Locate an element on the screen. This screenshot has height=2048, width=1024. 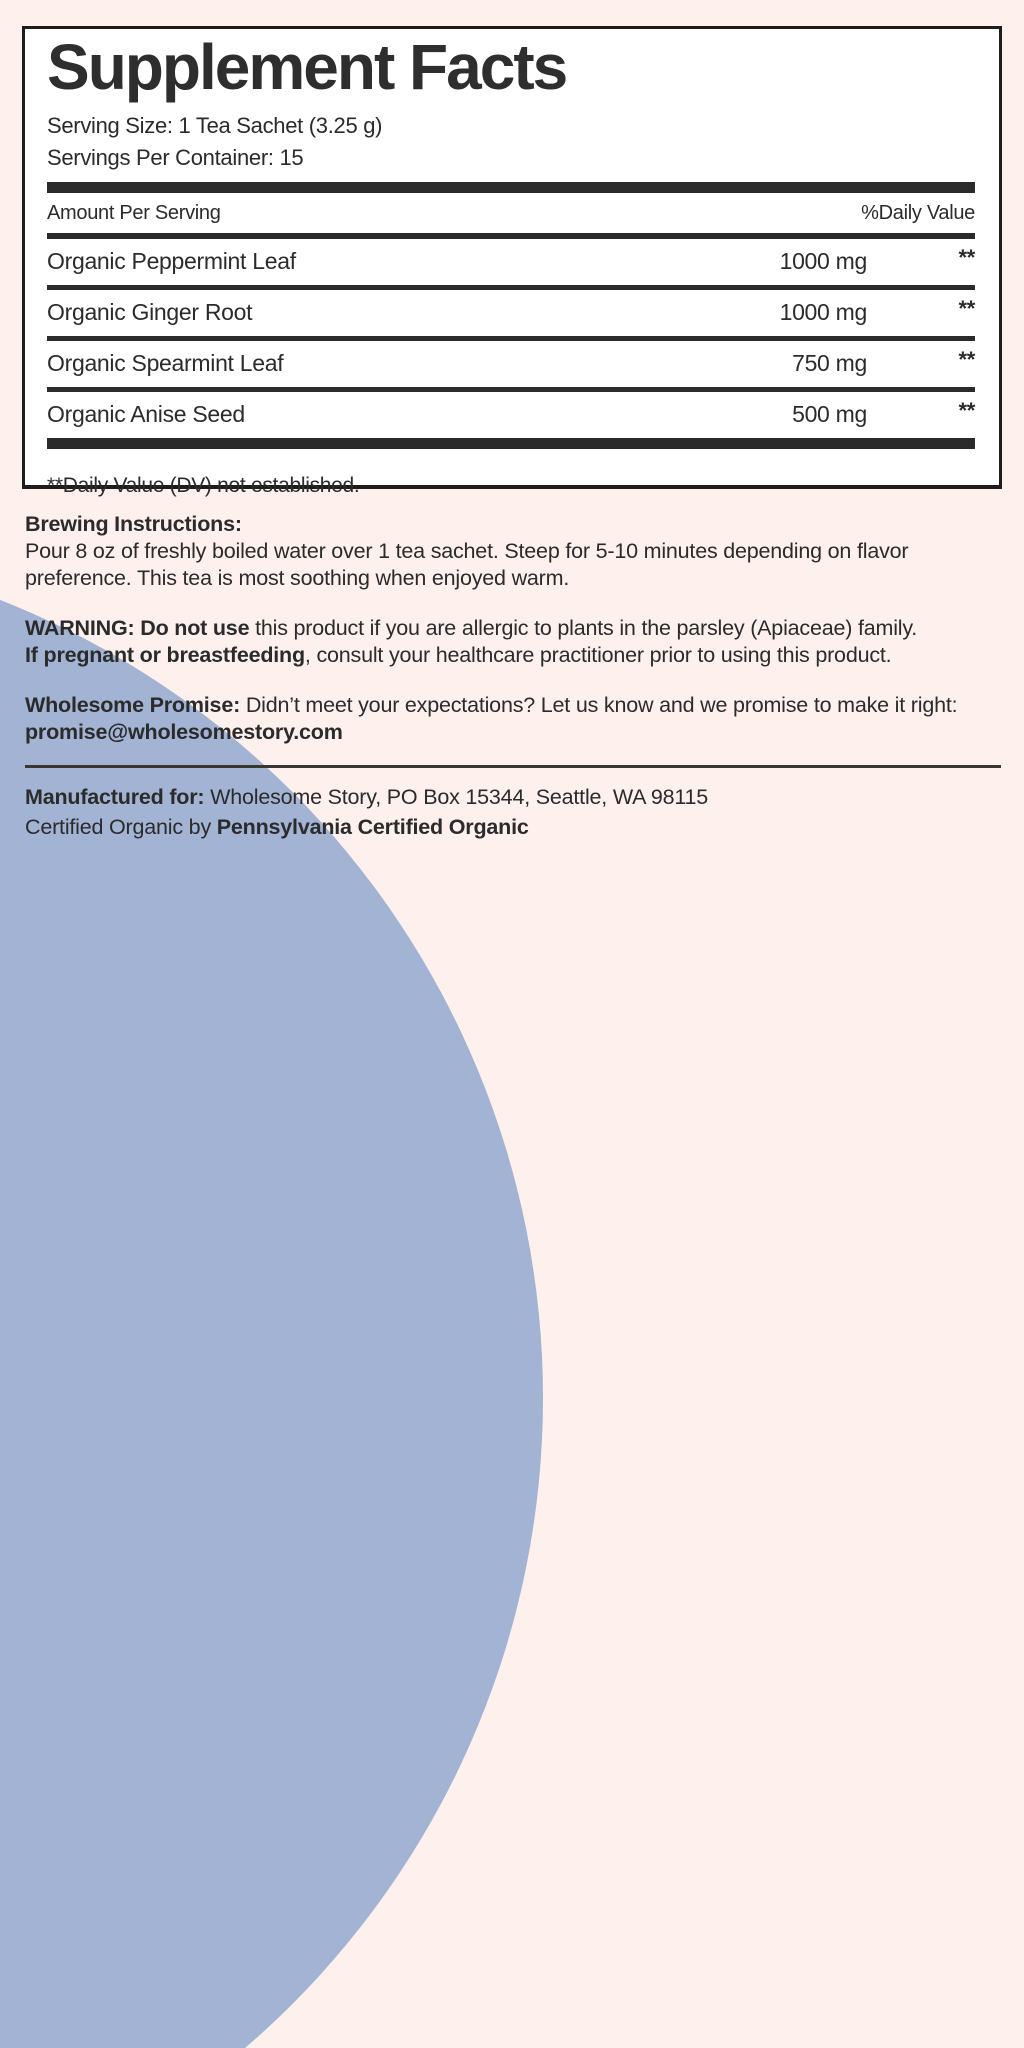
table-header: Amount Per Serving %Daily Value is located at coordinates (511, 213).